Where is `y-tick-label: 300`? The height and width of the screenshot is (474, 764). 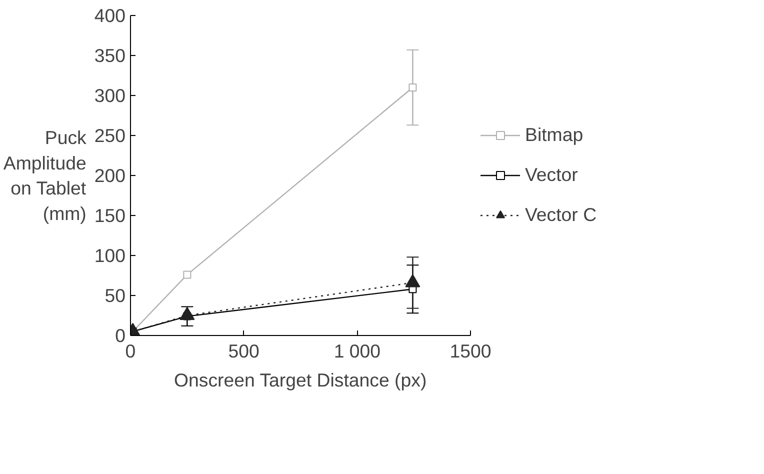 y-tick-label: 300 is located at coordinates (110, 95).